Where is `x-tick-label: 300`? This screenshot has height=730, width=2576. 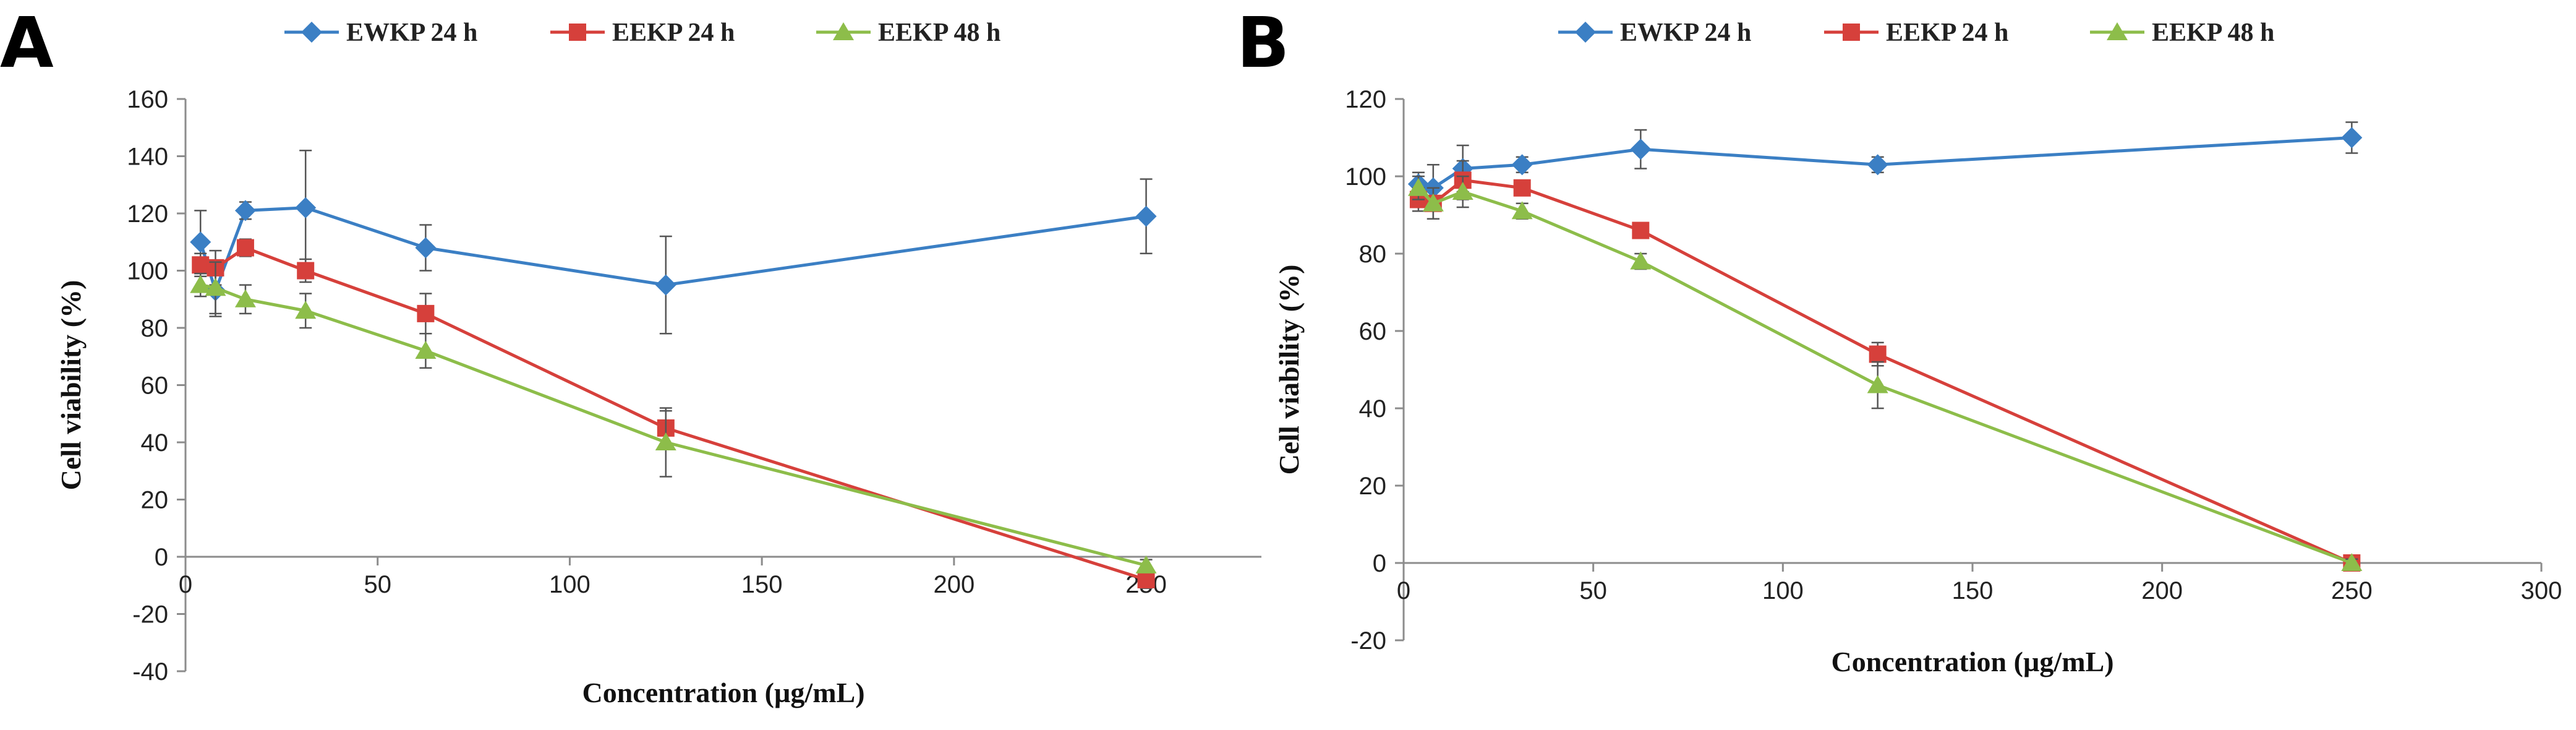 x-tick-label: 300 is located at coordinates (2541, 590).